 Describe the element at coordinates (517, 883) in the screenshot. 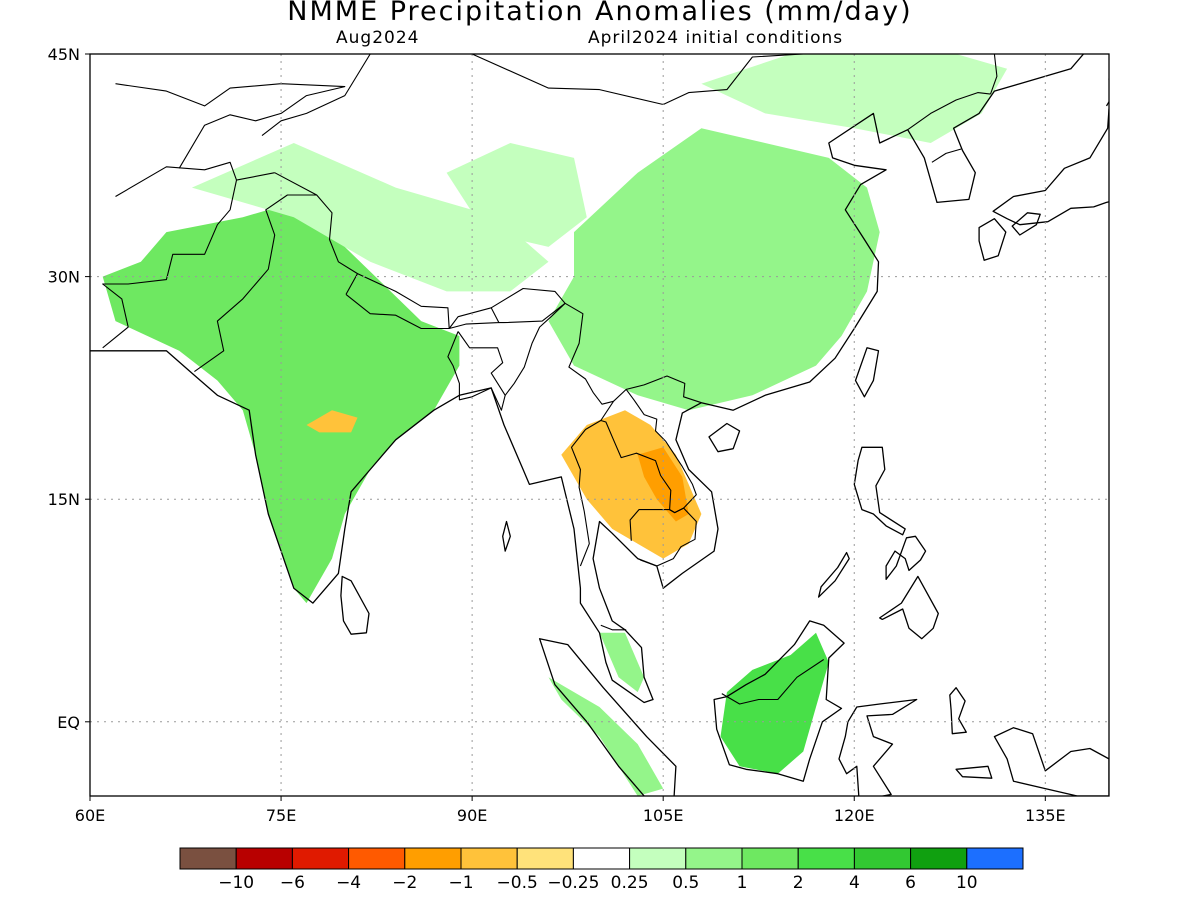

I see `colorbar-label: −0.5` at that location.